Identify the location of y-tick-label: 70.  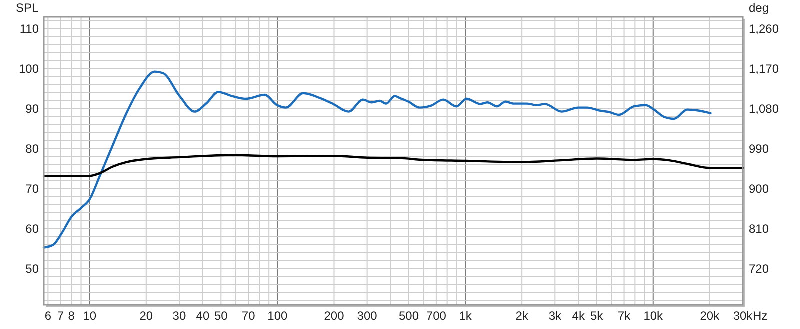
(33, 189).